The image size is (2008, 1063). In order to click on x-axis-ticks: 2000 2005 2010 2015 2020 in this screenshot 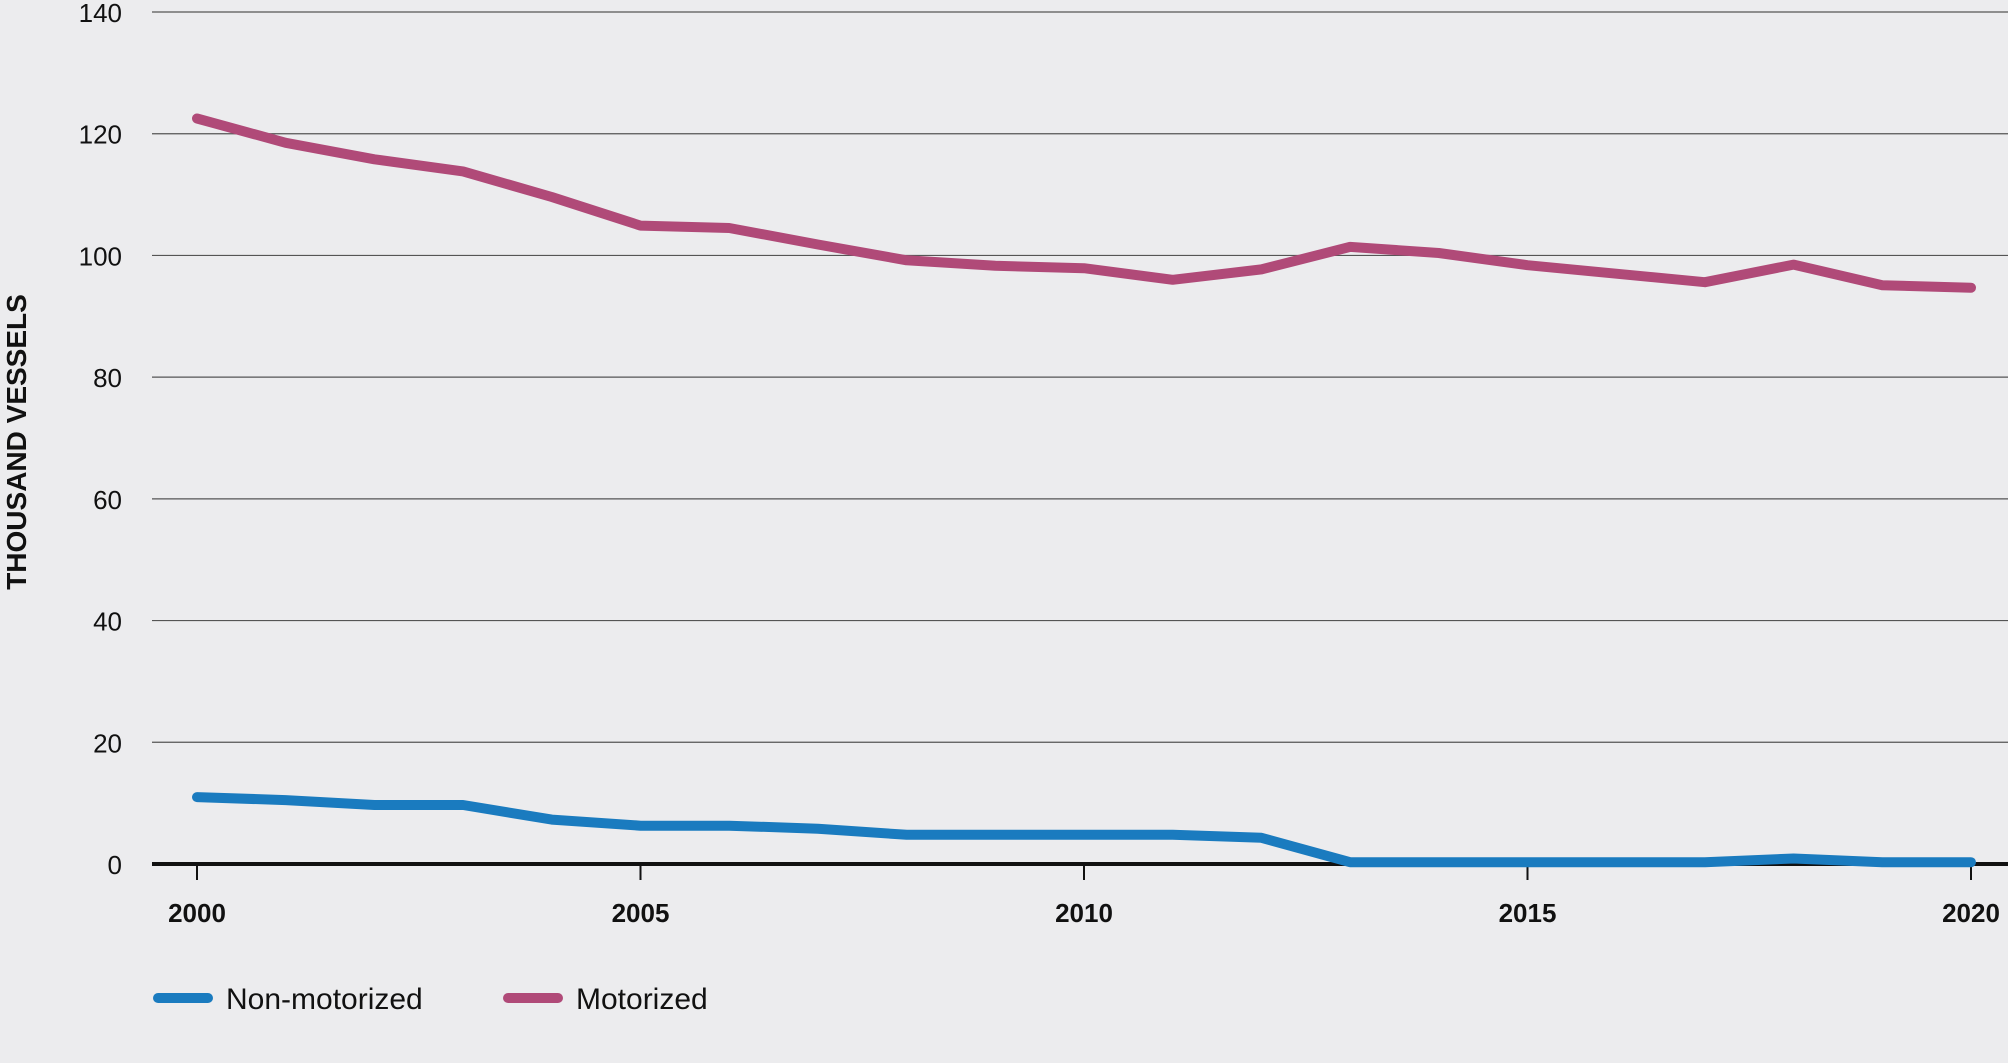, I will do `click(1084, 896)`.